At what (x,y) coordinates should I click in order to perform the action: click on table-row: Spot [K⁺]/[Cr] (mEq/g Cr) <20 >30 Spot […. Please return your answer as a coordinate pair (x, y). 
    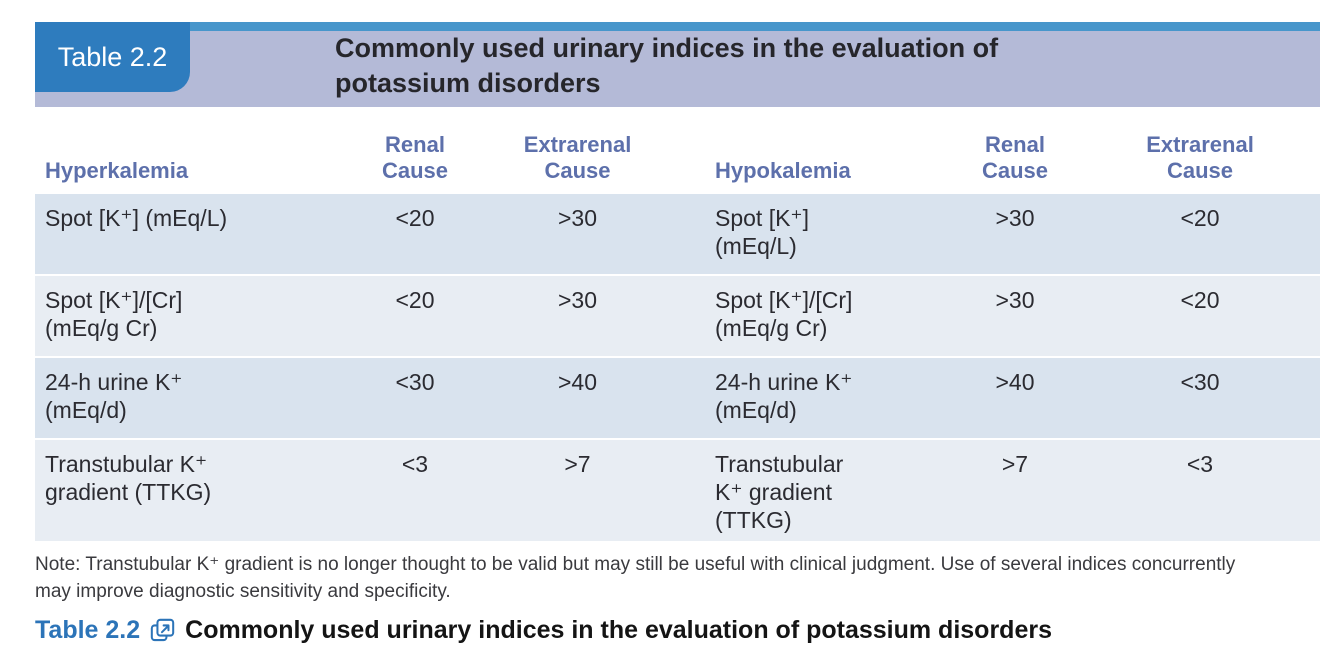
    Looking at the image, I should click on (677, 316).